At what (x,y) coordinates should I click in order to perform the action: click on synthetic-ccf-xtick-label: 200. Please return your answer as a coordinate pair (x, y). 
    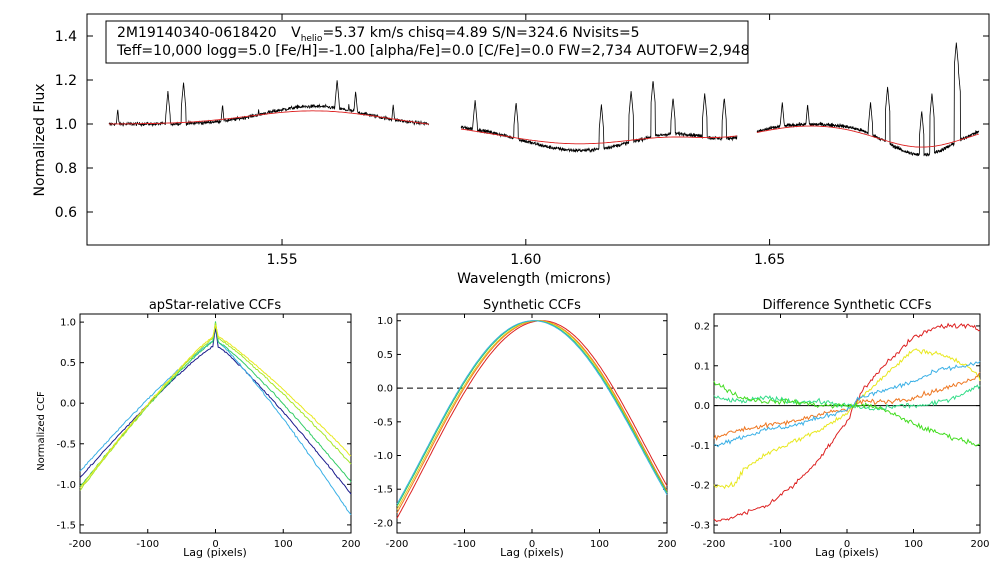
    Looking at the image, I should click on (666, 544).